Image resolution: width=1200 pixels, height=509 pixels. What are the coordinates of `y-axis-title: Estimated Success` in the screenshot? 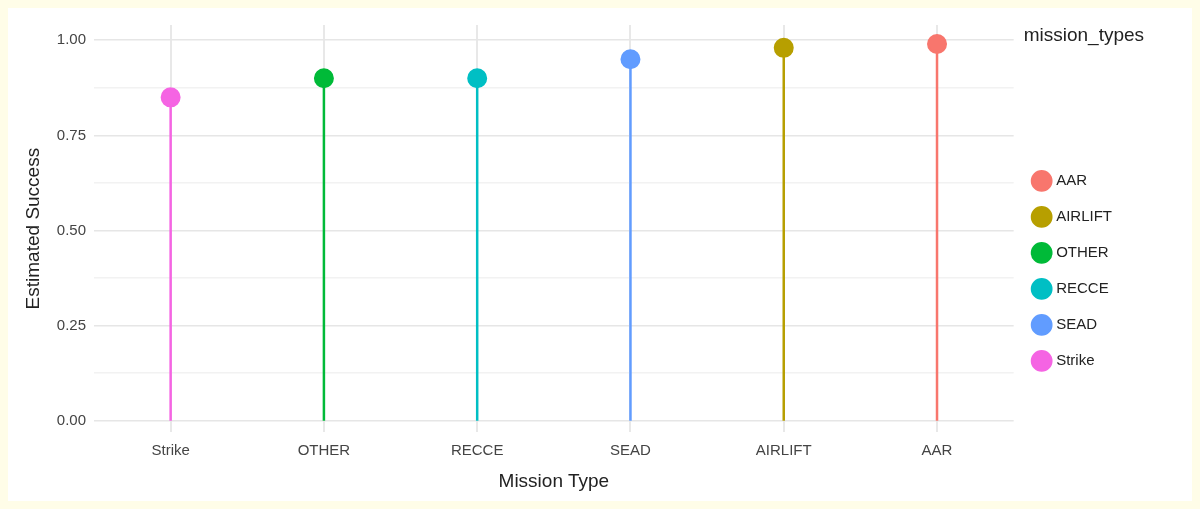 It's located at (32, 228).